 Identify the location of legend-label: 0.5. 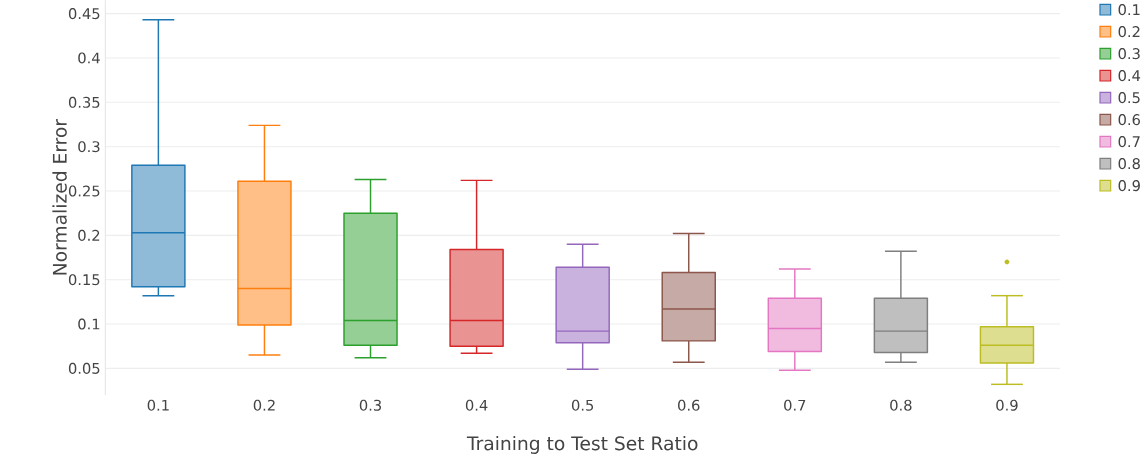
(1129, 98).